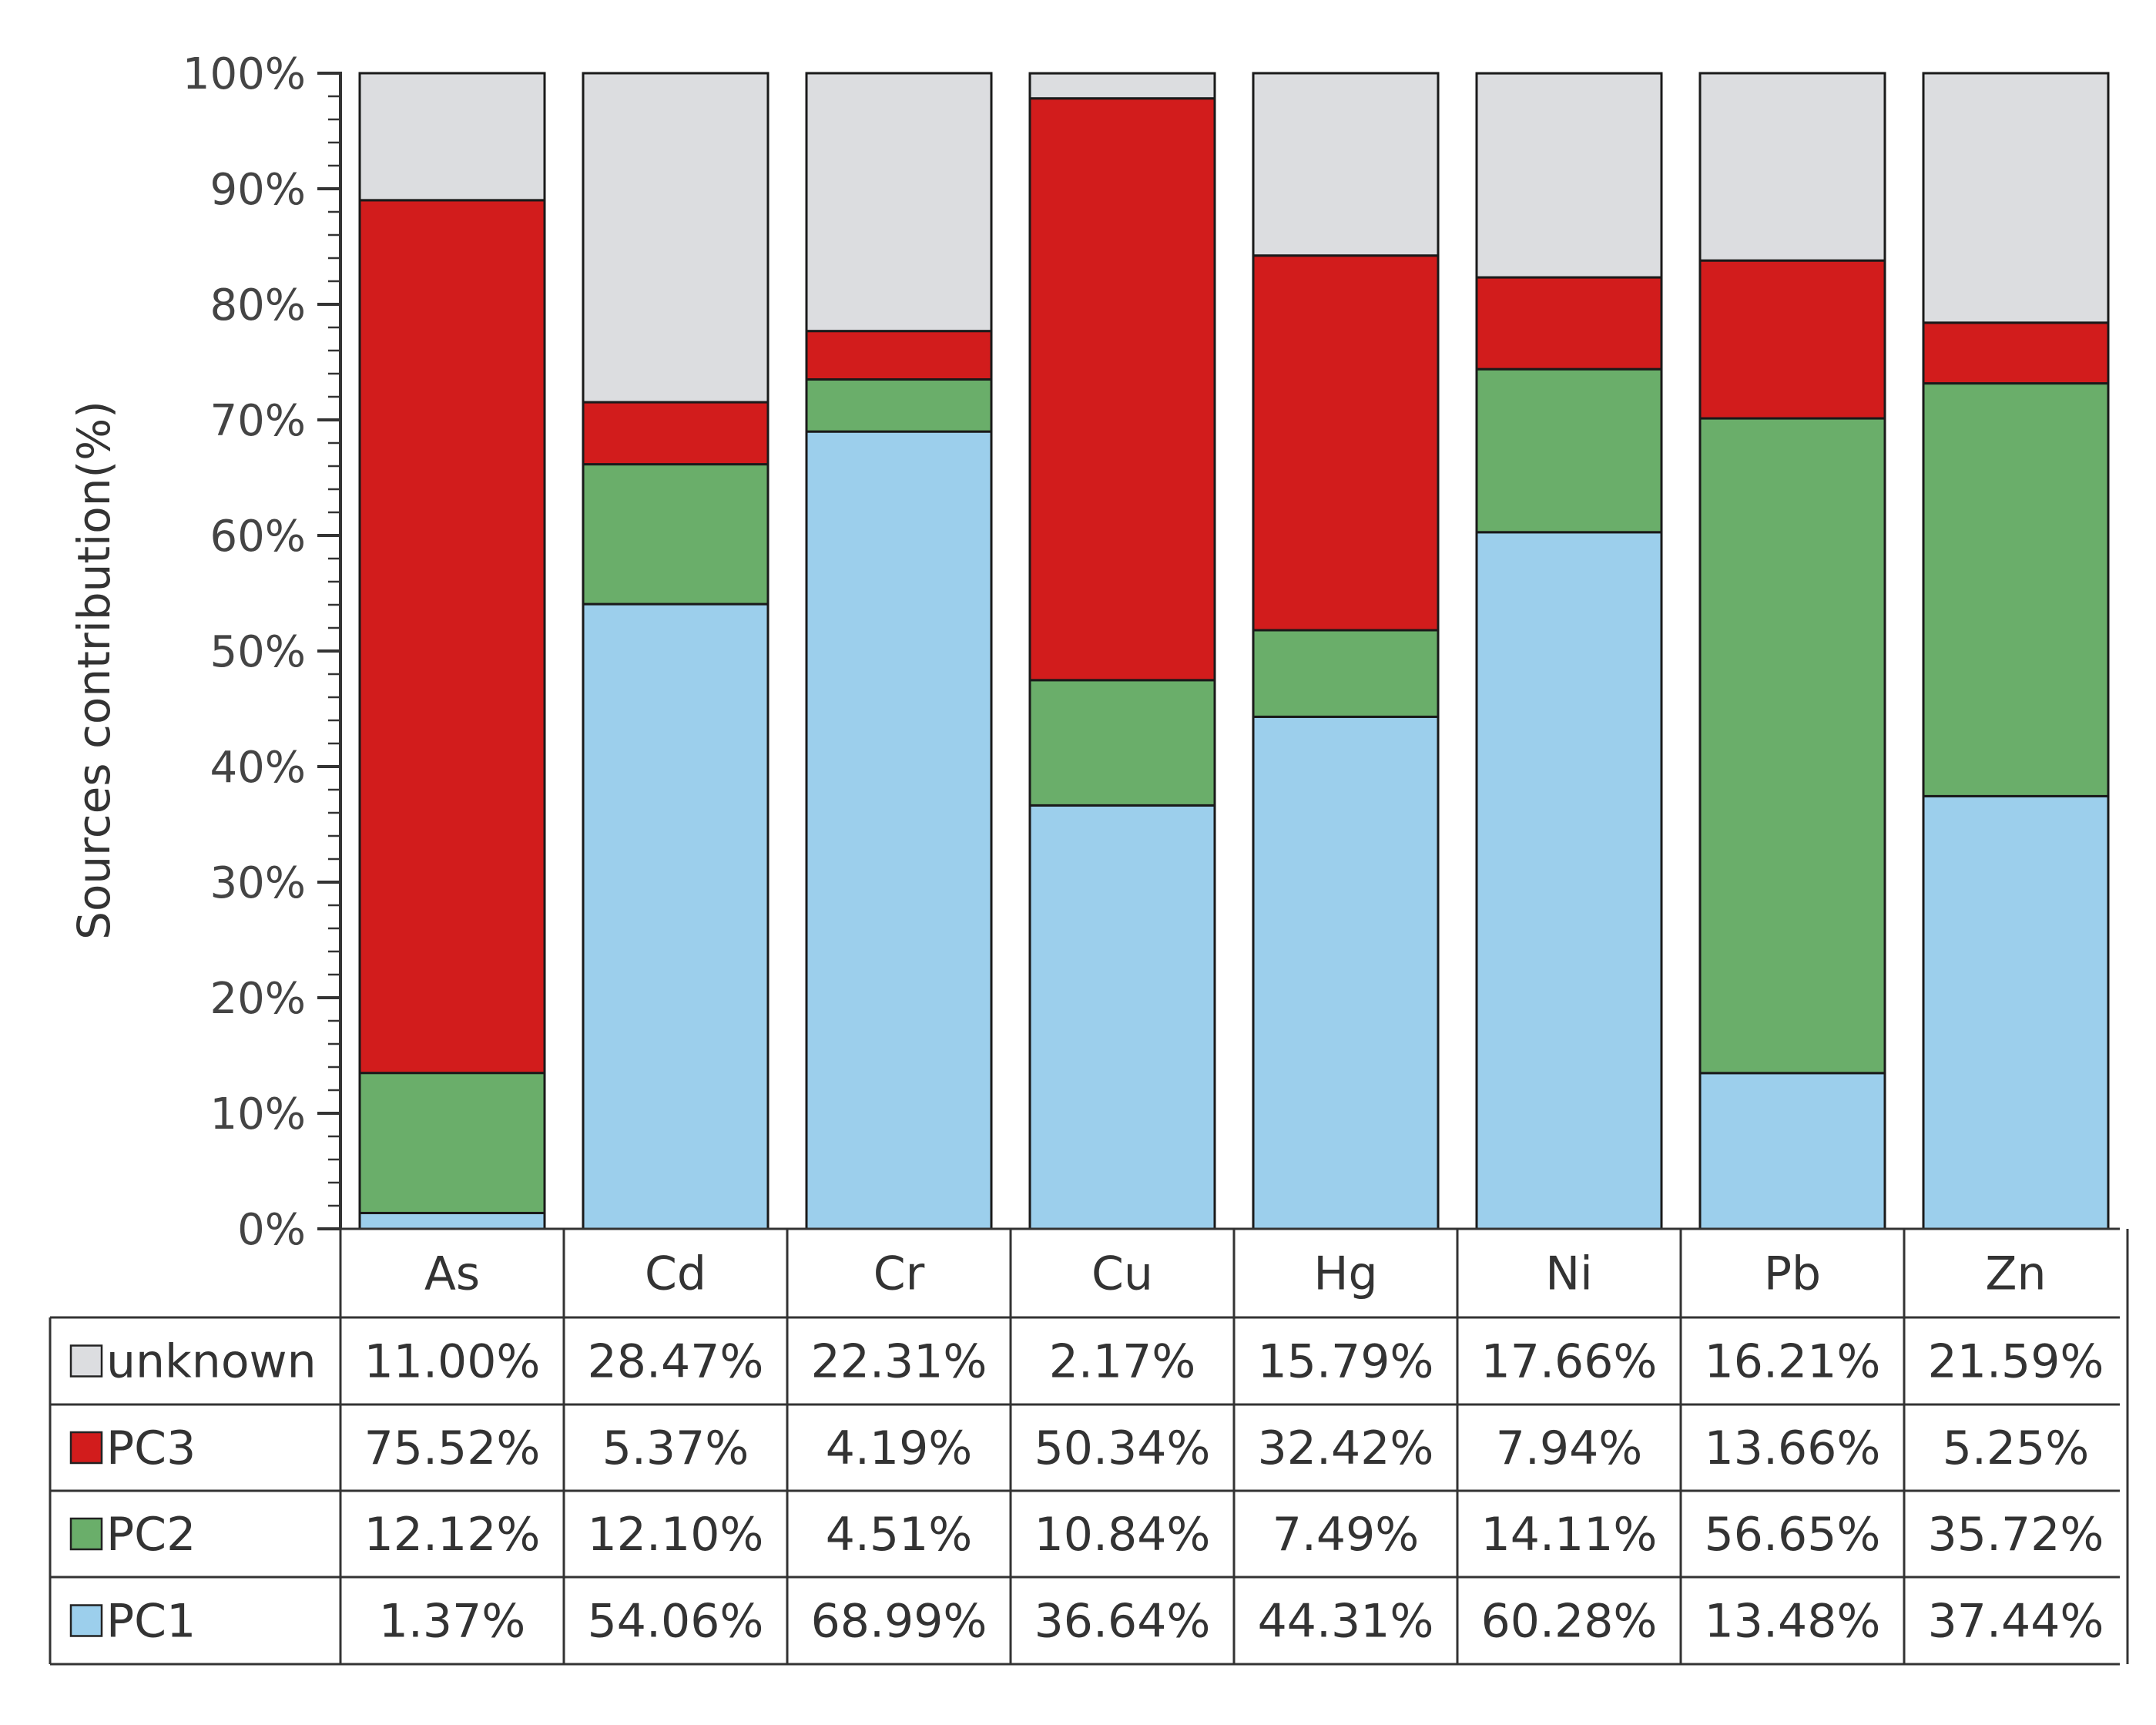 The width and height of the screenshot is (2156, 1725). Describe the element at coordinates (258, 999) in the screenshot. I see `y-tick-label: 20%` at that location.